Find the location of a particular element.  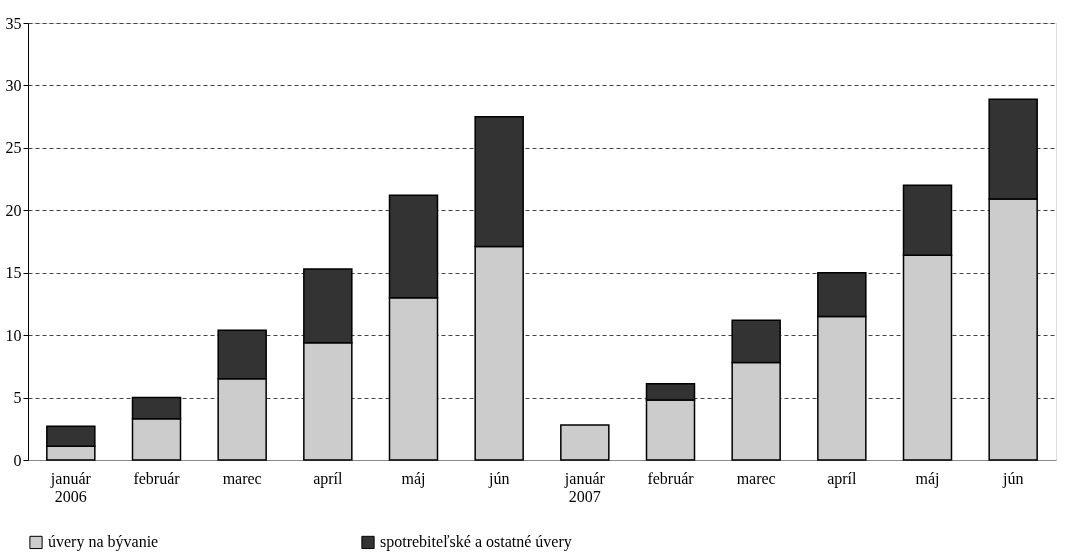

y-tick-label: 15 is located at coordinates (13, 273).